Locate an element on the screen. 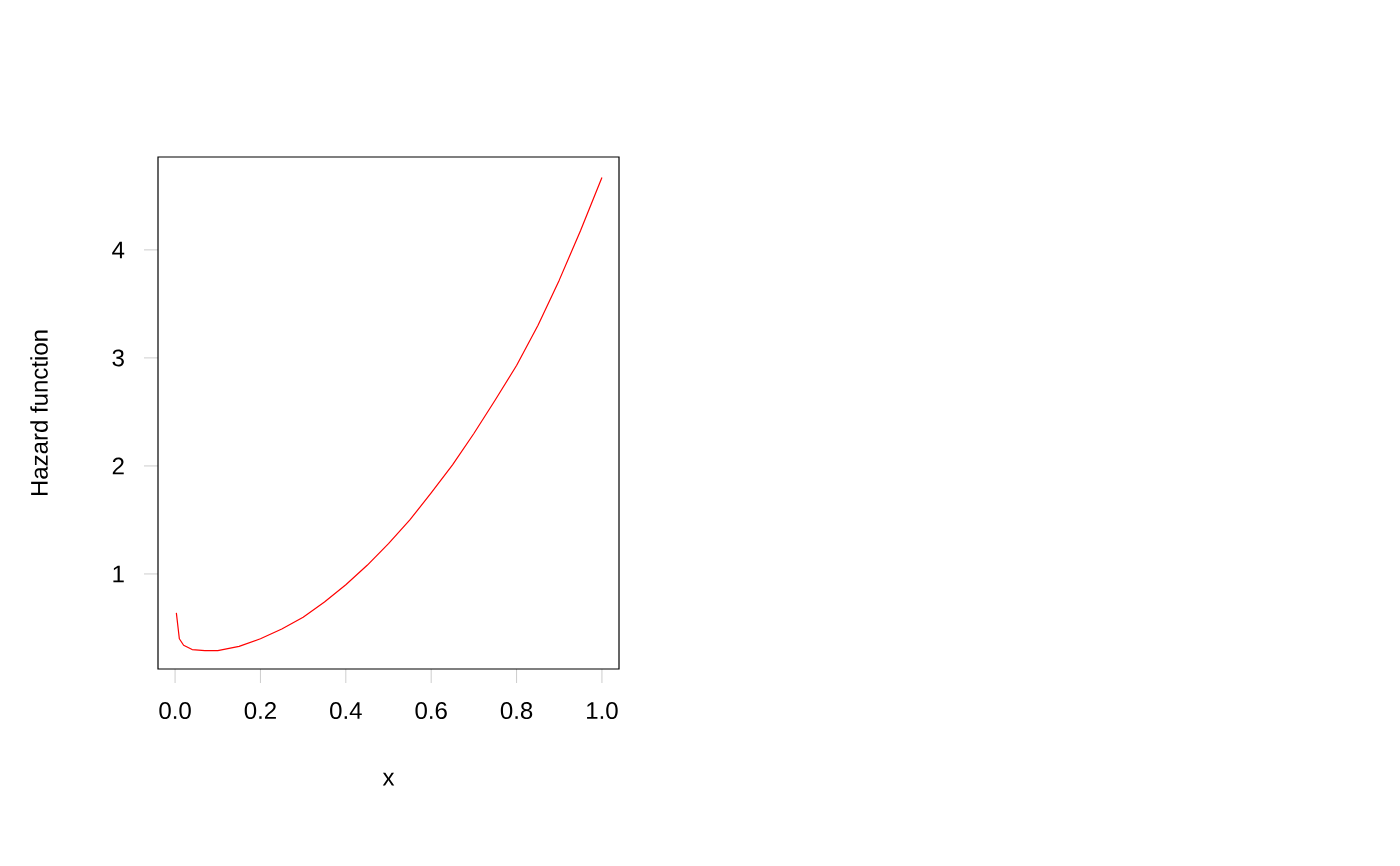  x-tick-label: 0.6 is located at coordinates (431, 711).